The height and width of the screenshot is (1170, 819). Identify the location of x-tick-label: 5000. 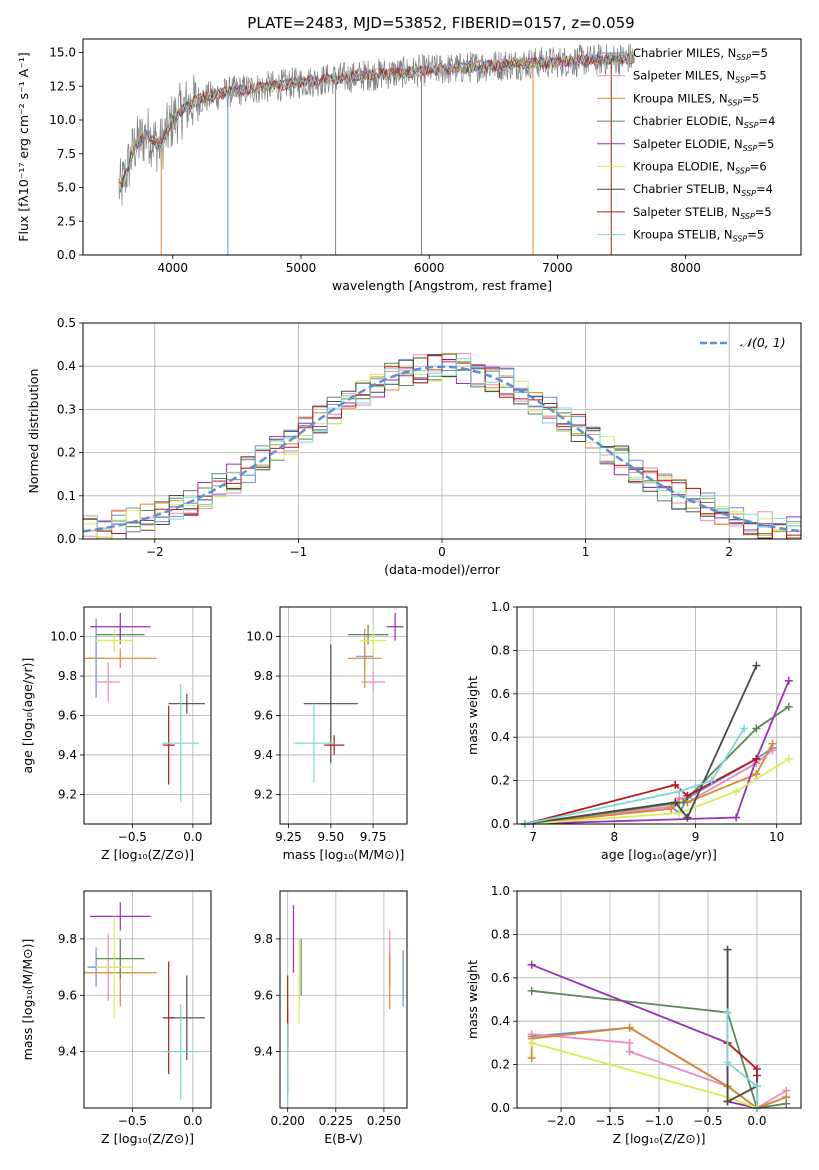
(301, 268).